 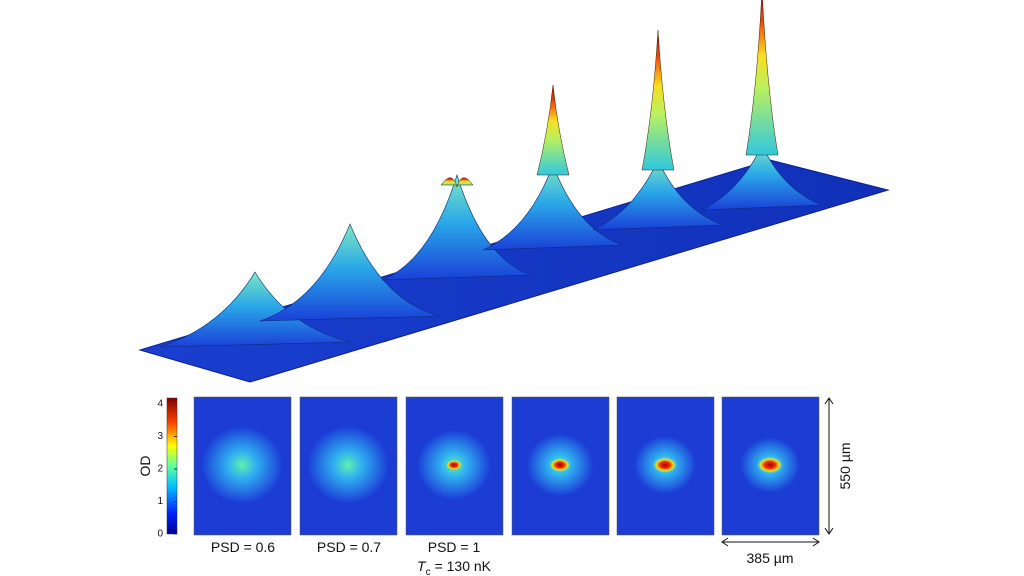 What do you see at coordinates (463, 566) in the screenshot?
I see `tc-text: = 130 nK` at bounding box center [463, 566].